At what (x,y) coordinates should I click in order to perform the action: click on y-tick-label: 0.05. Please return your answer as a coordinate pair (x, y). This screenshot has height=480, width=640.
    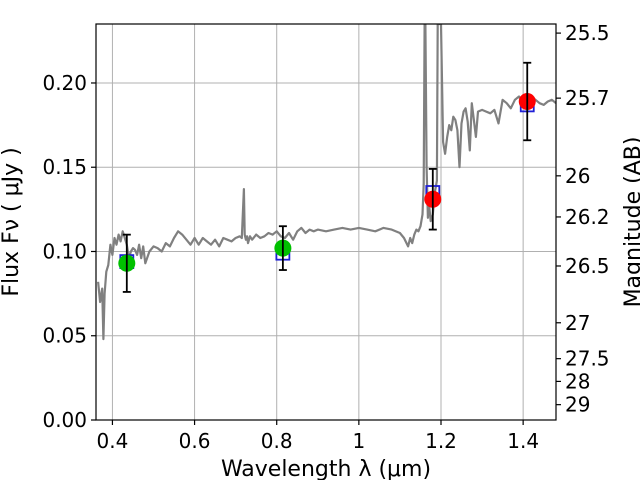
    Looking at the image, I should click on (64, 336).